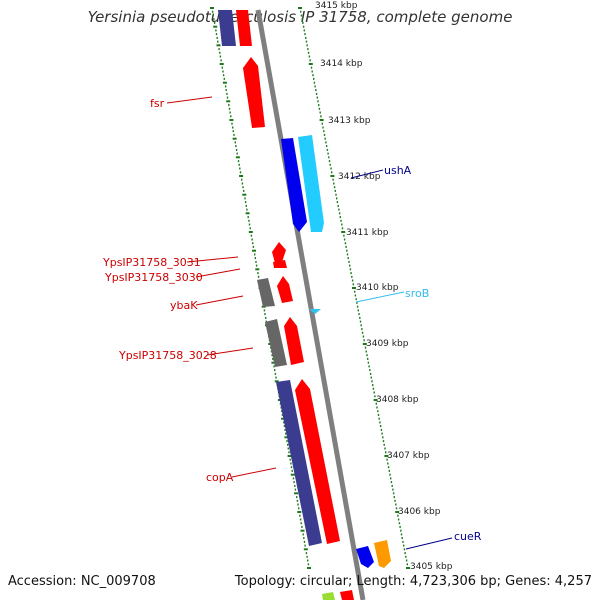 The image size is (600, 600). I want to click on kbp-label: 3409 kbp, so click(387, 344).